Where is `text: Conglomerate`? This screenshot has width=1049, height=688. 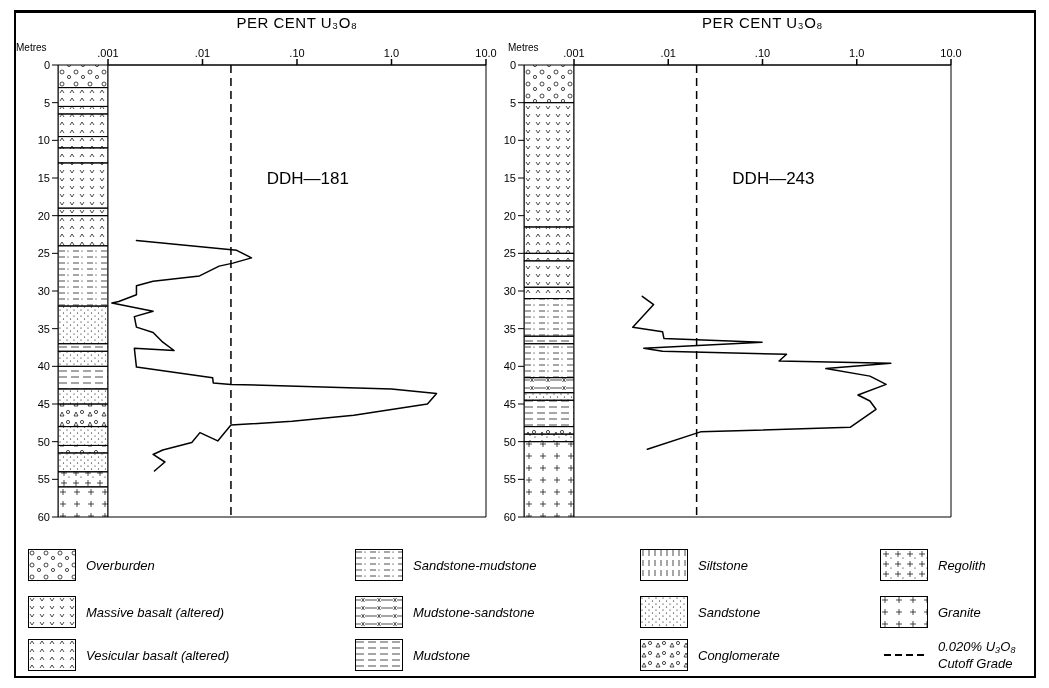 text: Conglomerate is located at coordinates (739, 655).